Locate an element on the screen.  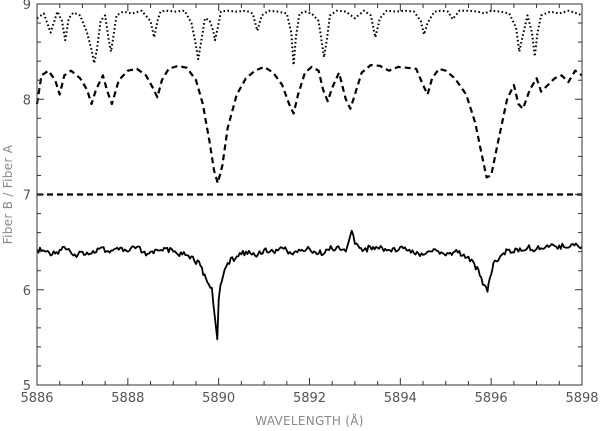
spectrum-series-dotted is located at coordinates (309, 37).